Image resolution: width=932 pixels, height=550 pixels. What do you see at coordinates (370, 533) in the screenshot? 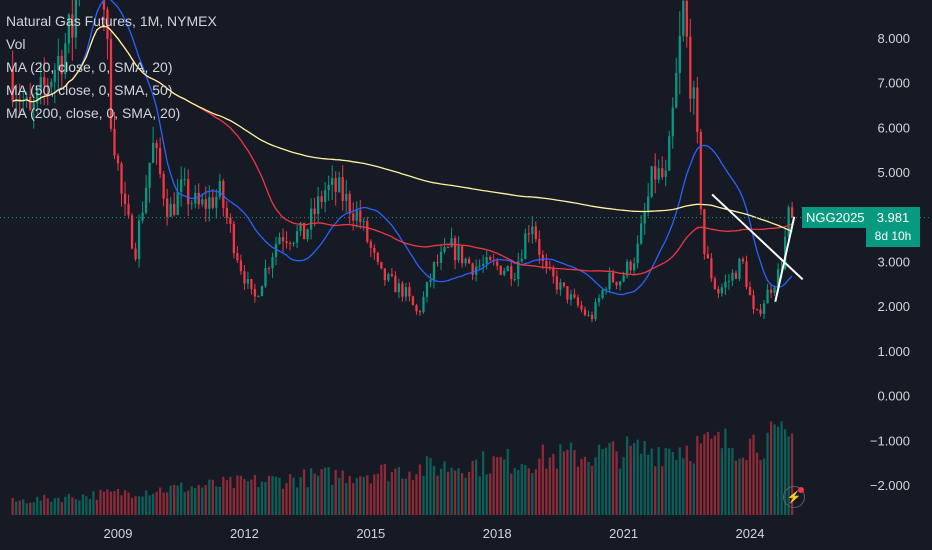
I see `x-tick-label: 2015` at bounding box center [370, 533].